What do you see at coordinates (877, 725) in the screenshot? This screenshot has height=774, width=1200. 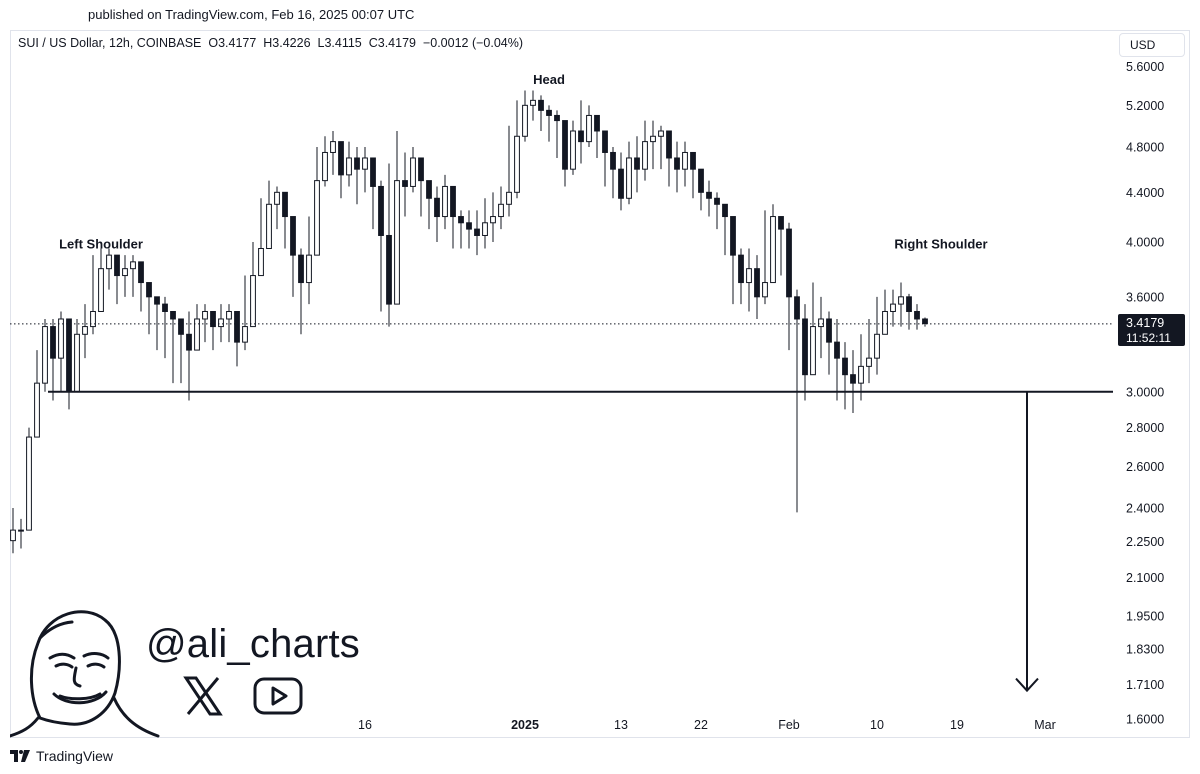 I see `time-tick-label: 10` at bounding box center [877, 725].